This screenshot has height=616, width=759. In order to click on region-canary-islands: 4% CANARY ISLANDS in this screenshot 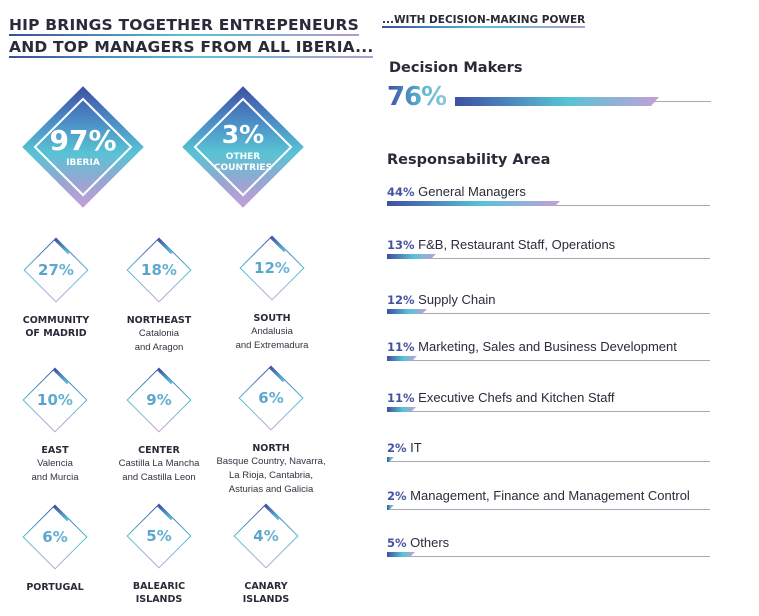, I will do `click(266, 551)`.